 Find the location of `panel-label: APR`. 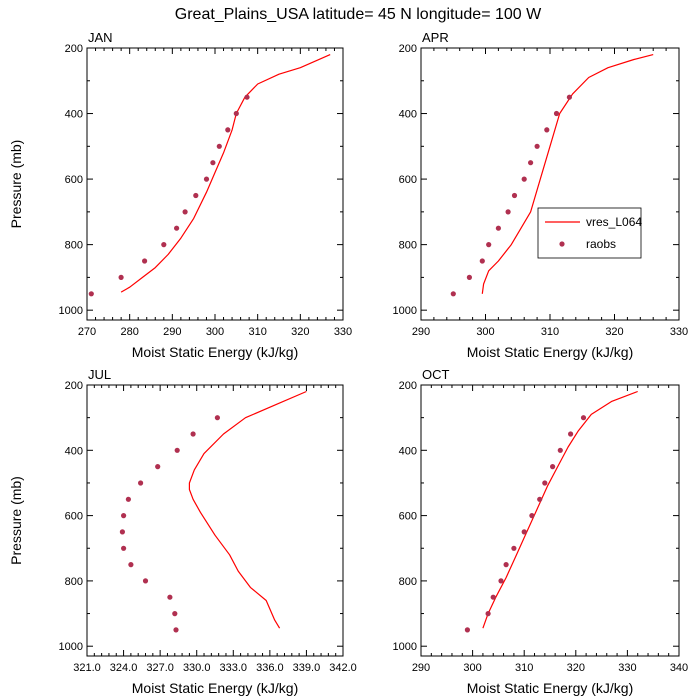

panel-label: APR is located at coordinates (435, 37).